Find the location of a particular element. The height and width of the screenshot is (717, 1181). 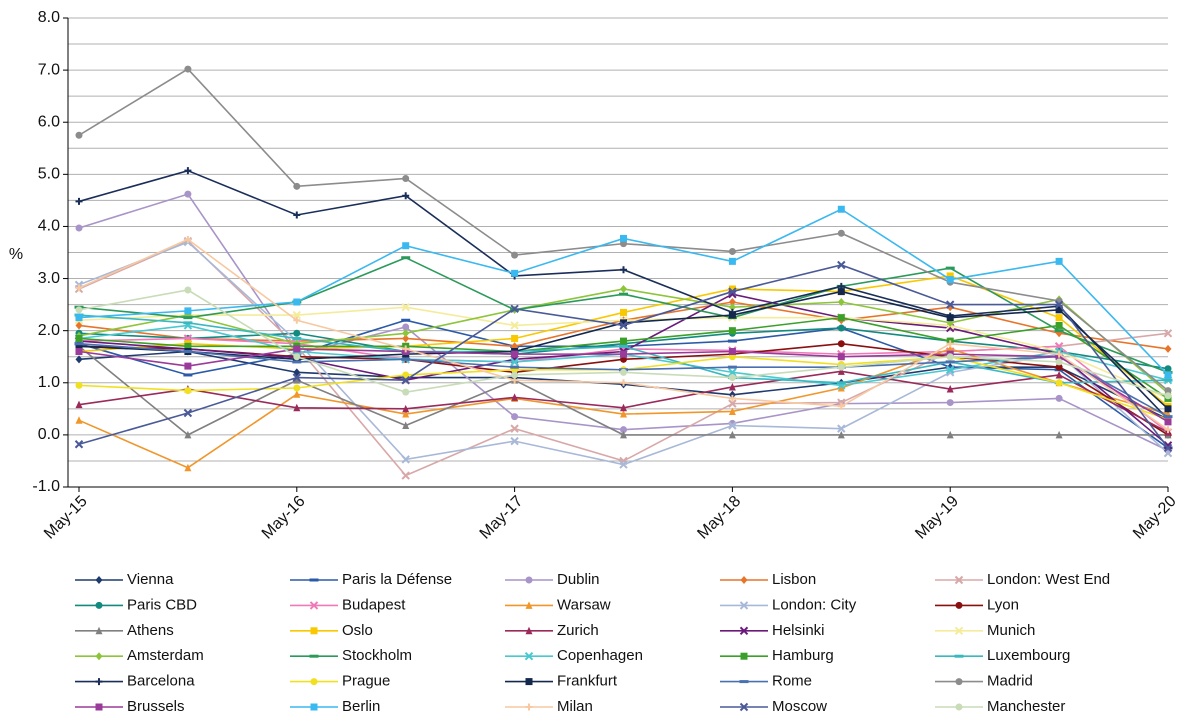

legend-label: Vienna is located at coordinates (150, 579).